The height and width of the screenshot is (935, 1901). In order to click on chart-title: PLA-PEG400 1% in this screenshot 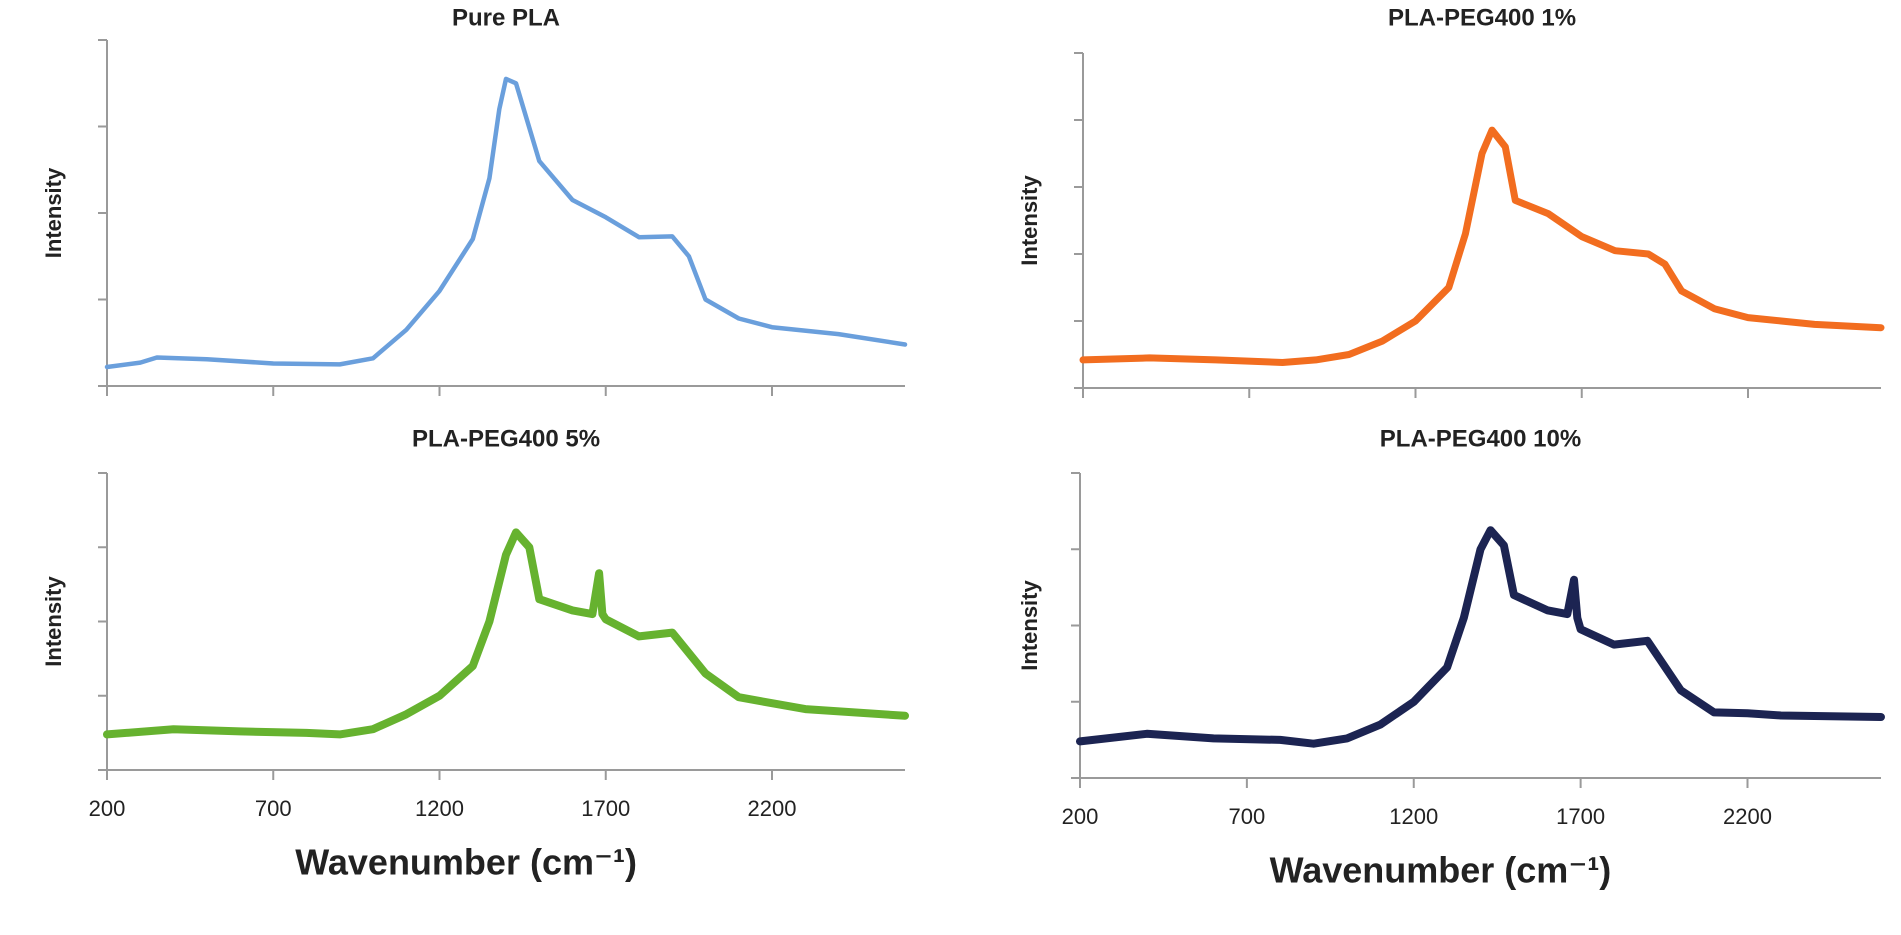, I will do `click(1482, 17)`.